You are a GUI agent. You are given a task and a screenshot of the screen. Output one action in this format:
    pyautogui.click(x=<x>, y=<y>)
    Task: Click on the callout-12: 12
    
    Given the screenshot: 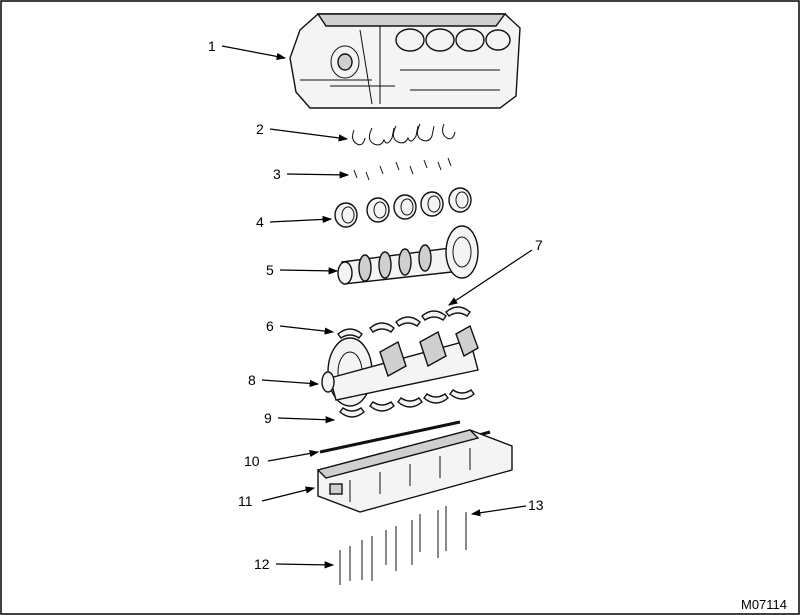 What is the action you would take?
    pyautogui.click(x=262, y=564)
    